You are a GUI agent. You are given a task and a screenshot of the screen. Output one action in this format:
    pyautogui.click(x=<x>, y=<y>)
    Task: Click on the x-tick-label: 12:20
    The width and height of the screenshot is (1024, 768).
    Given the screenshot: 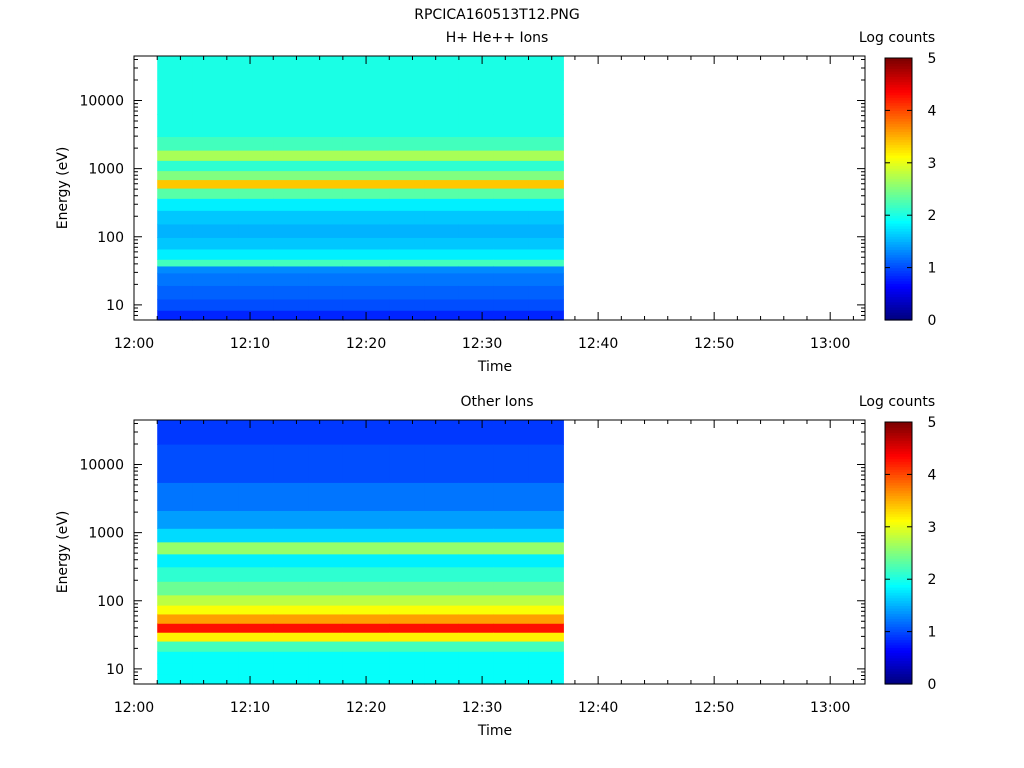 What is the action you would take?
    pyautogui.click(x=366, y=708)
    